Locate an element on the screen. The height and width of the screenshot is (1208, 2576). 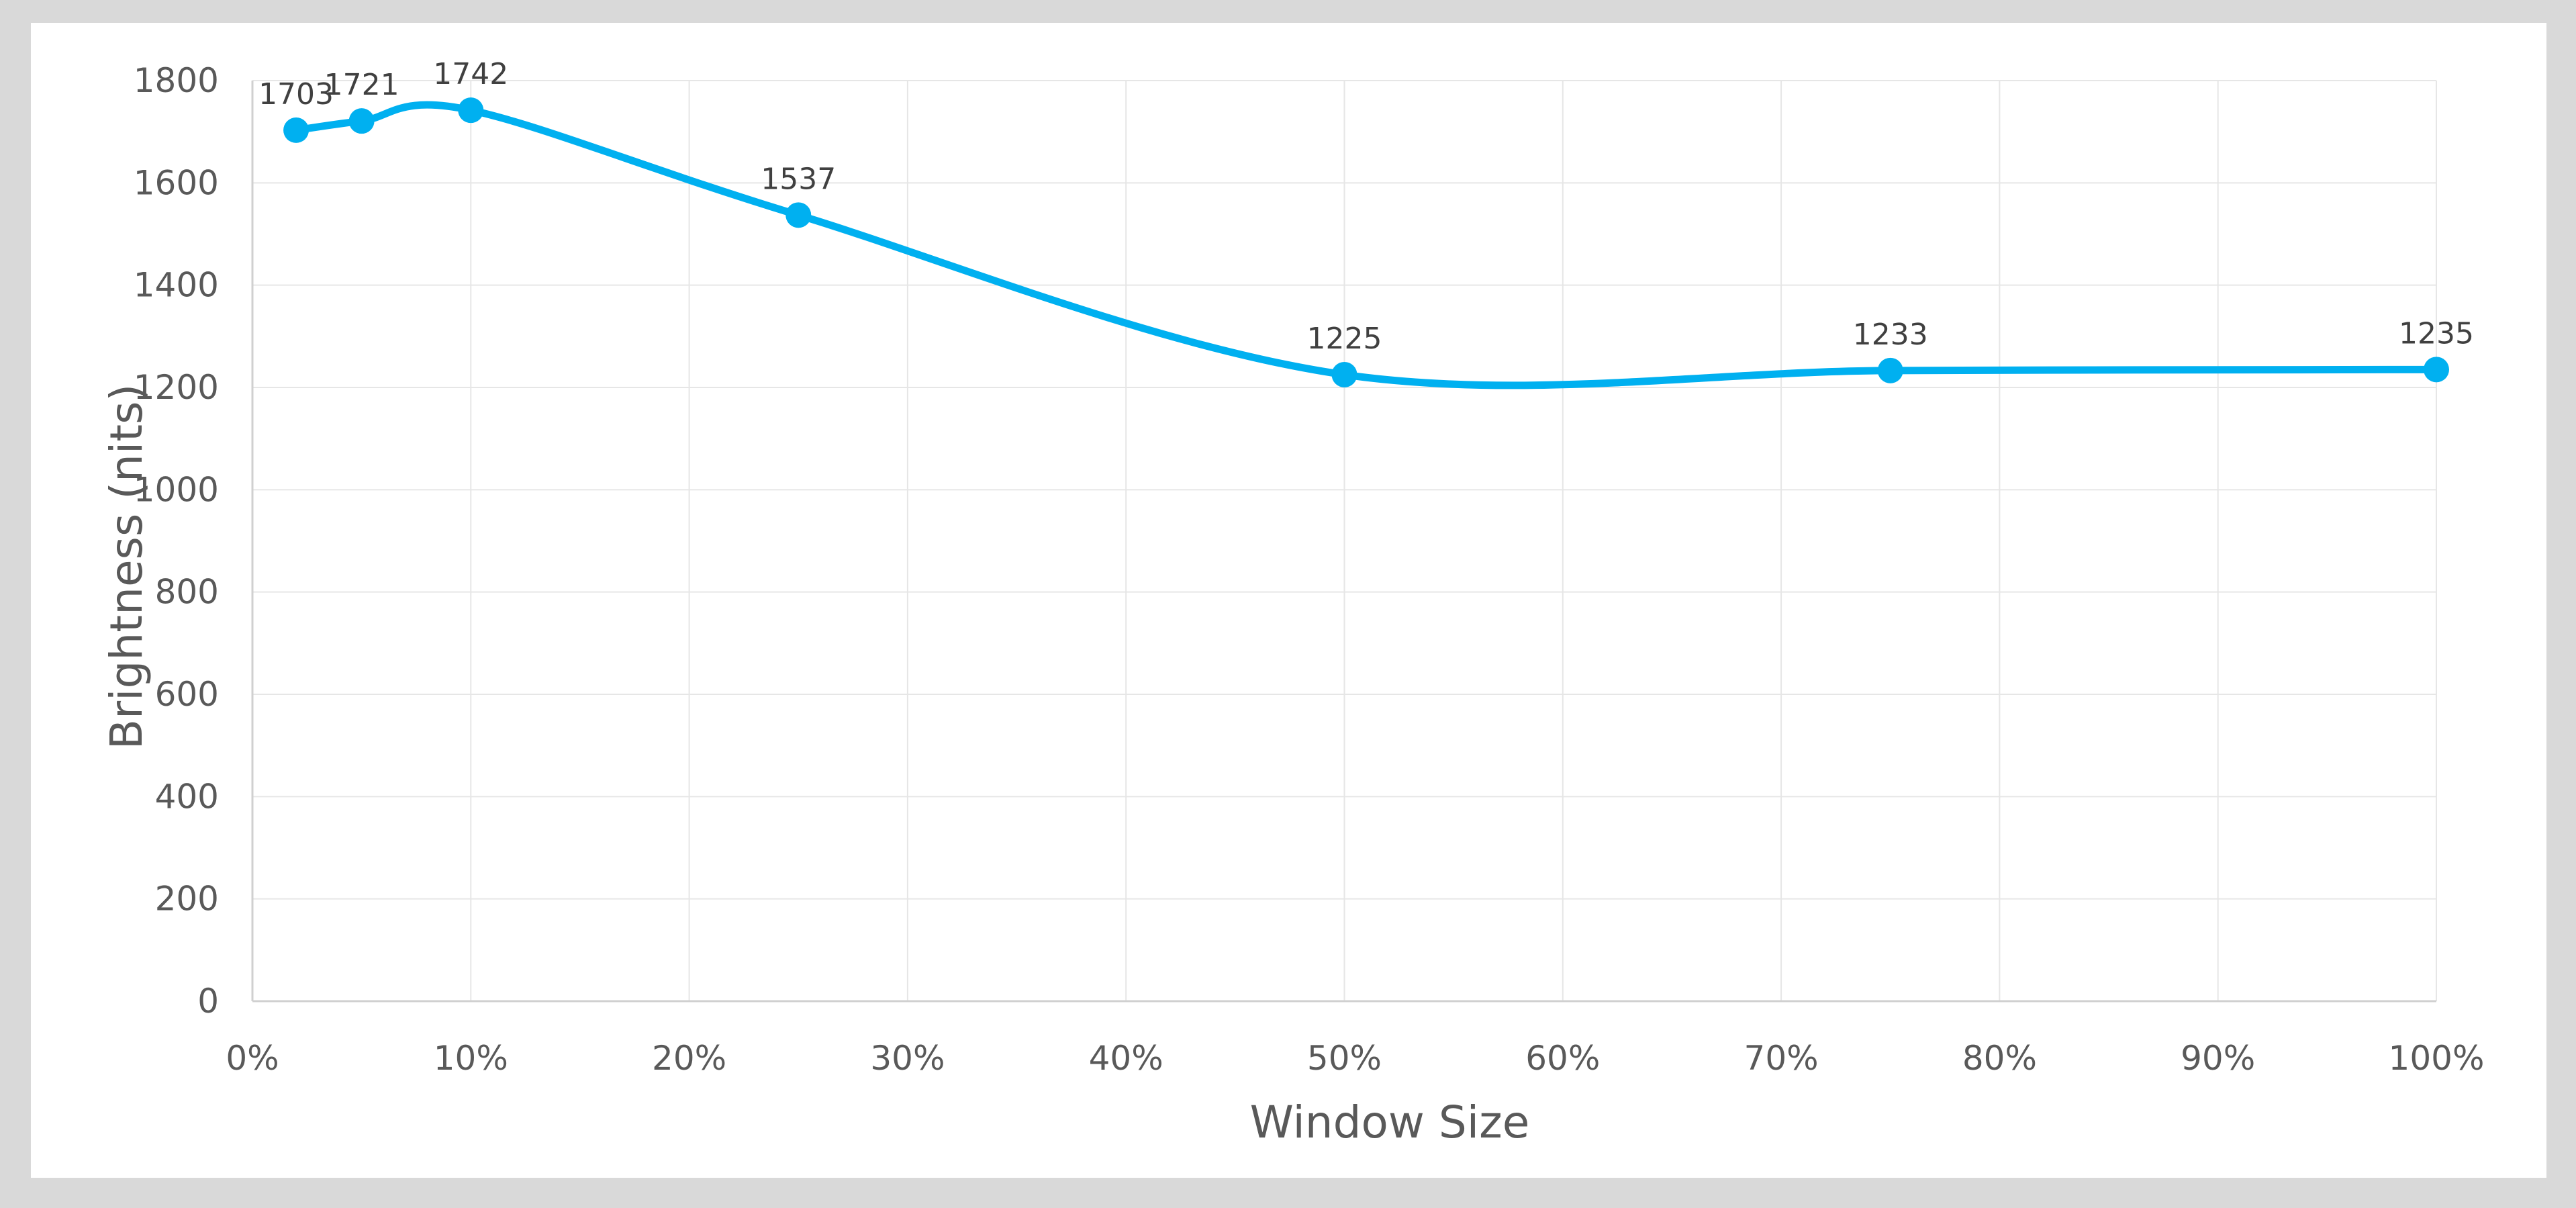
data-label: 1225 is located at coordinates (1344, 339).